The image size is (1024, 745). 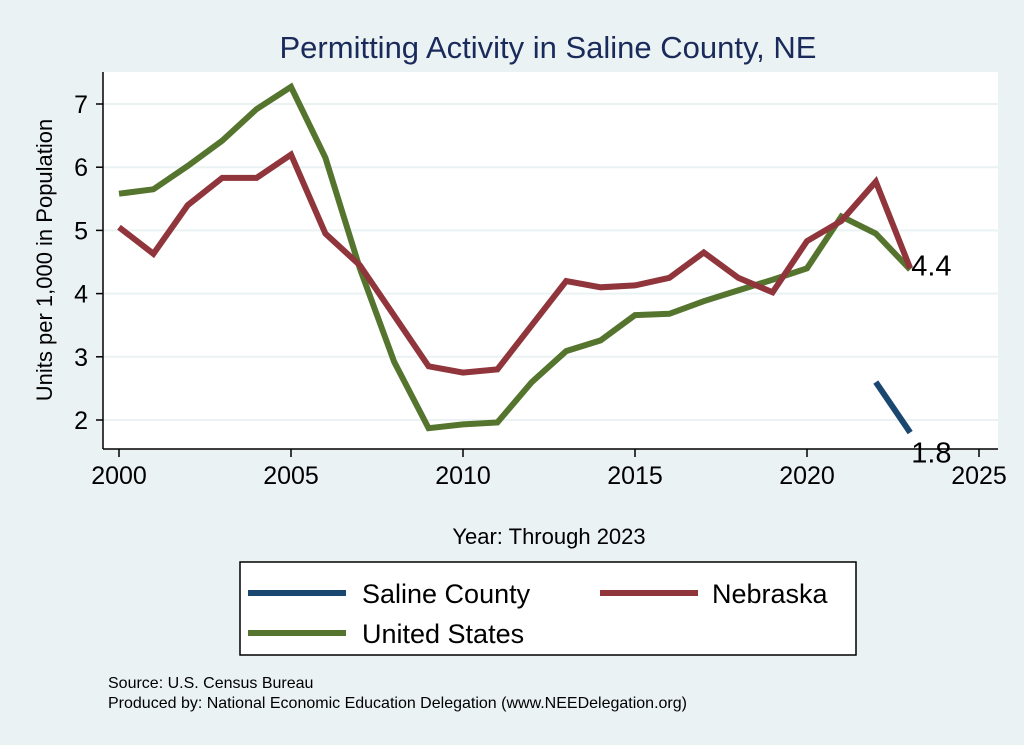 What do you see at coordinates (81, 358) in the screenshot?
I see `y-tick-label: 3` at bounding box center [81, 358].